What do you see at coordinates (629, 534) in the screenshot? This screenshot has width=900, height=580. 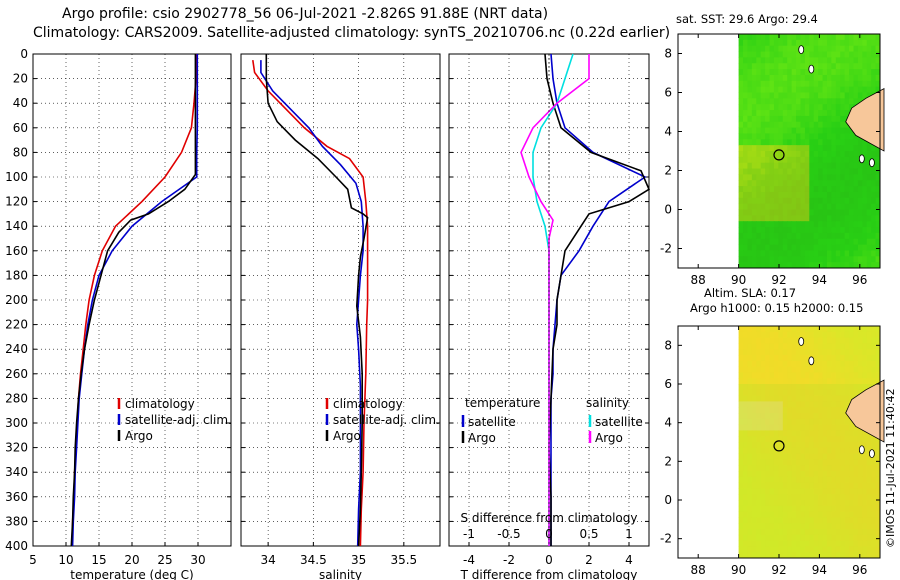 I see `top-tick-label: 1` at bounding box center [629, 534].